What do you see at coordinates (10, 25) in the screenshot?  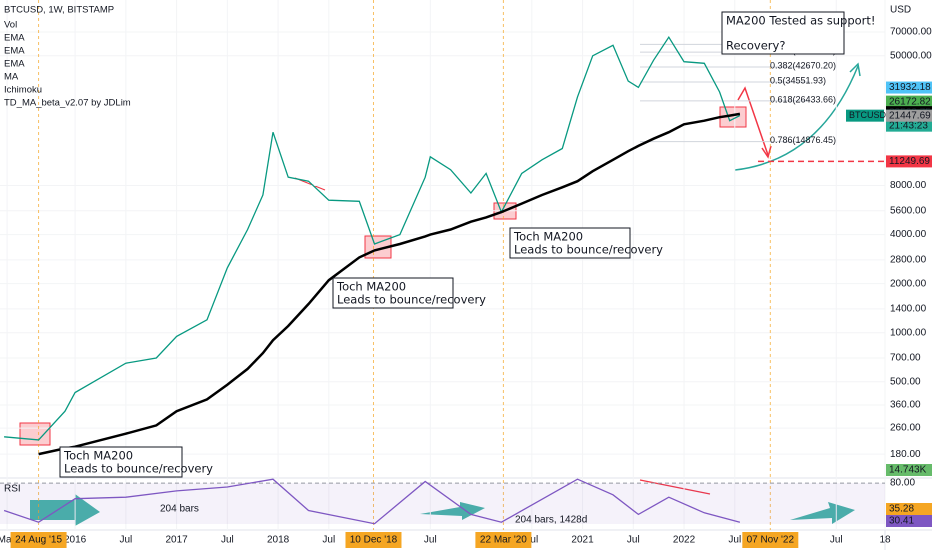 I see `indicator-name: Vol` at bounding box center [10, 25].